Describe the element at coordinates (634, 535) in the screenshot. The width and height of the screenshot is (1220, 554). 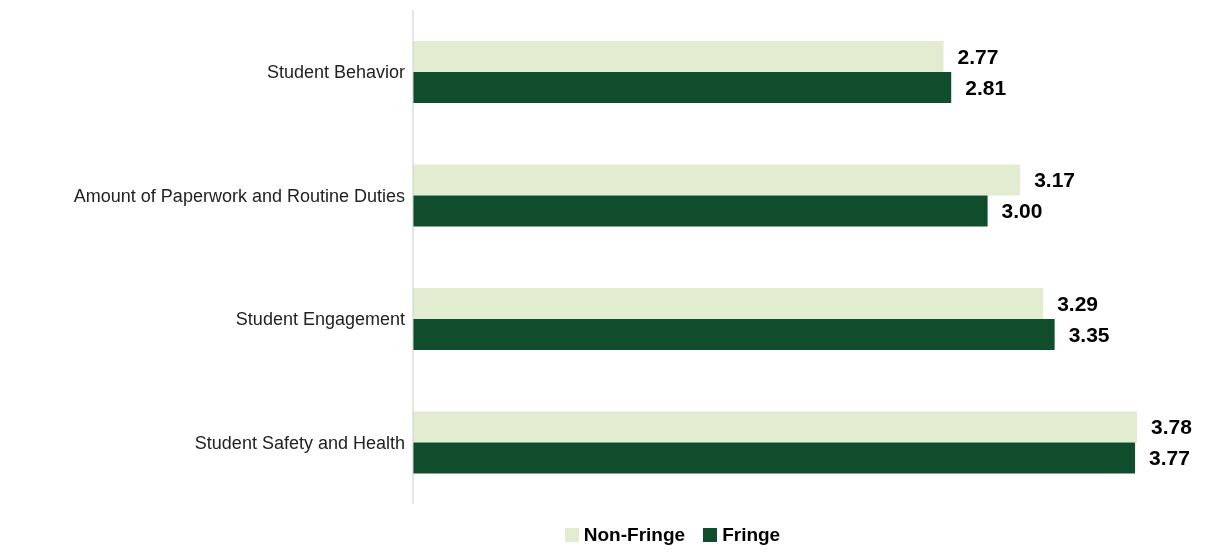
I see `legend-label: Non-Fringe` at that location.